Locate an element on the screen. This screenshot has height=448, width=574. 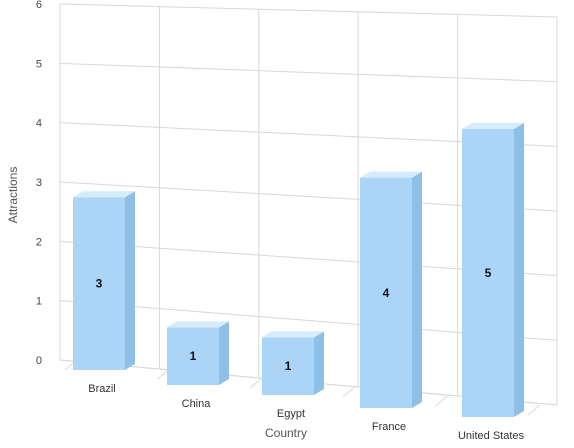
x-tick-label: France is located at coordinates (389, 427).